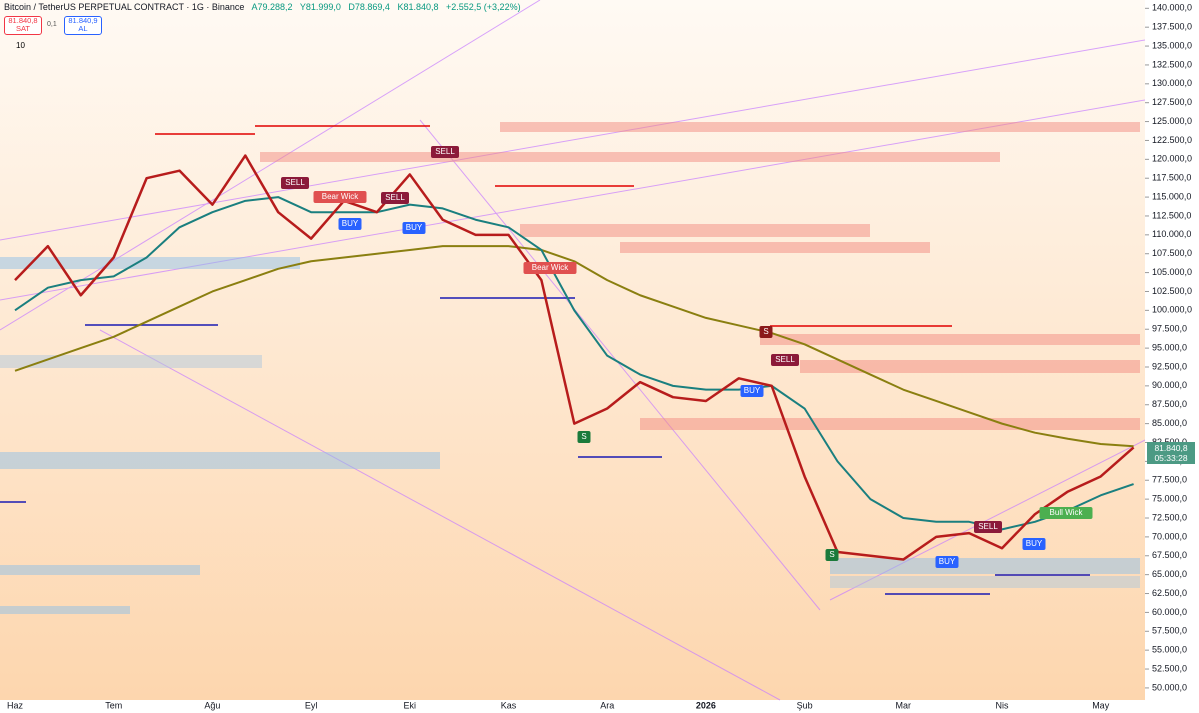 The height and width of the screenshot is (713, 1199). What do you see at coordinates (1169, 574) in the screenshot?
I see `y-tick-label: 65.000,0` at bounding box center [1169, 574].